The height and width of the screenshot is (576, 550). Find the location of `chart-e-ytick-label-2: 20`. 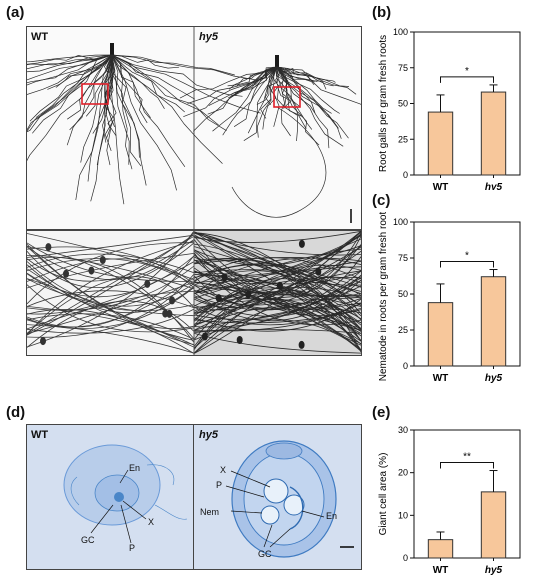

chart-e-ytick-label-2: 20 is located at coordinates (403, 473).